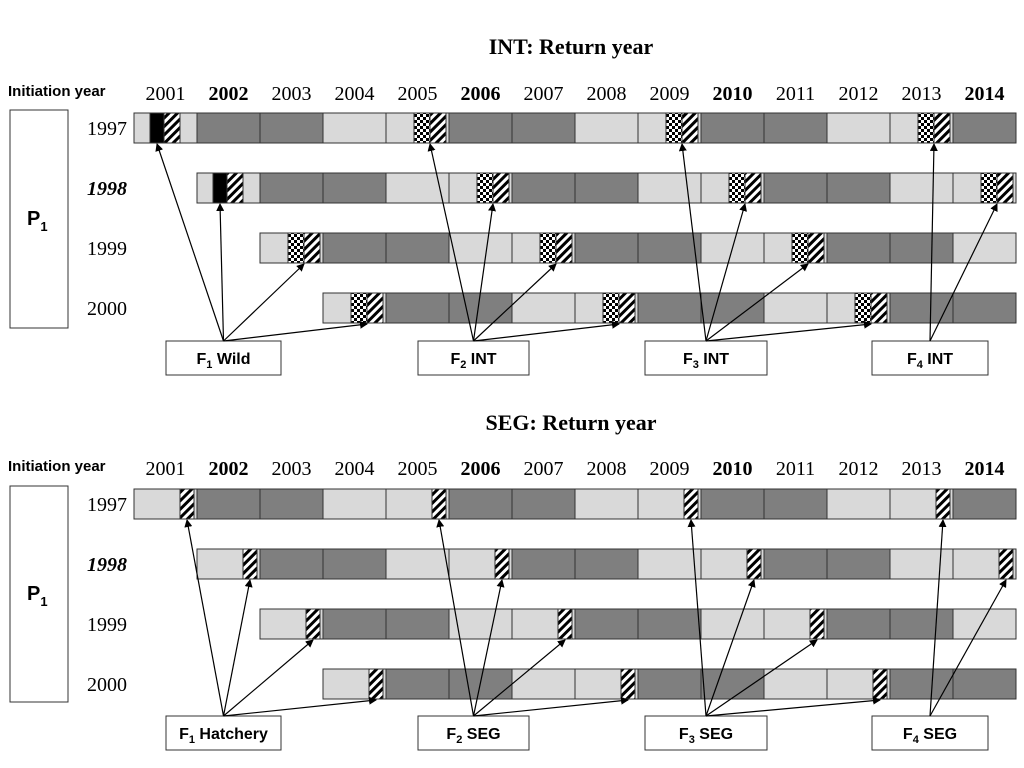 This screenshot has width=1024, height=768. Describe the element at coordinates (220, 188) in the screenshot. I see `return-marker-solid` at that location.